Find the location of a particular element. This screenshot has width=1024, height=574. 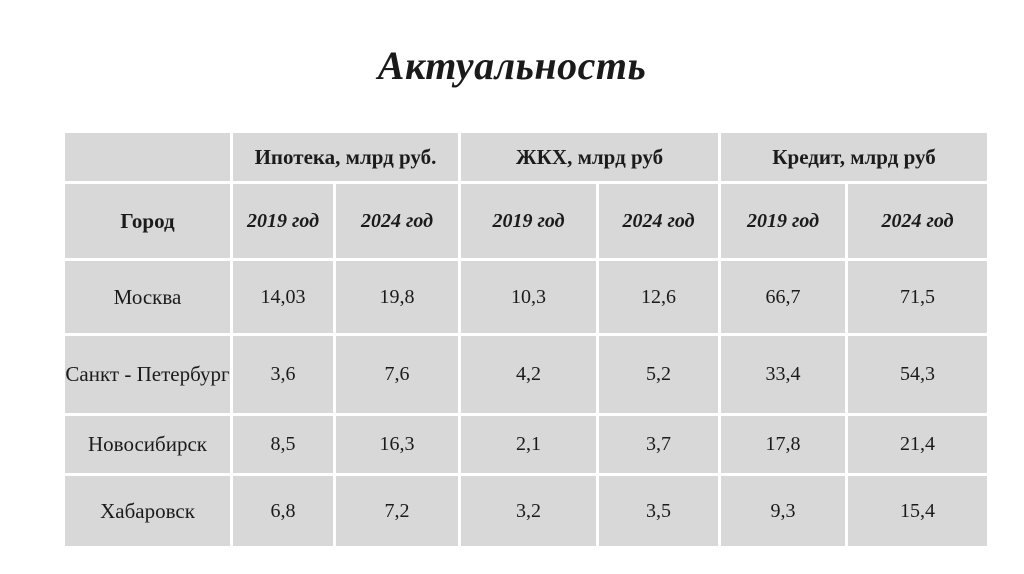

value-cell: 19,8 is located at coordinates (397, 297).